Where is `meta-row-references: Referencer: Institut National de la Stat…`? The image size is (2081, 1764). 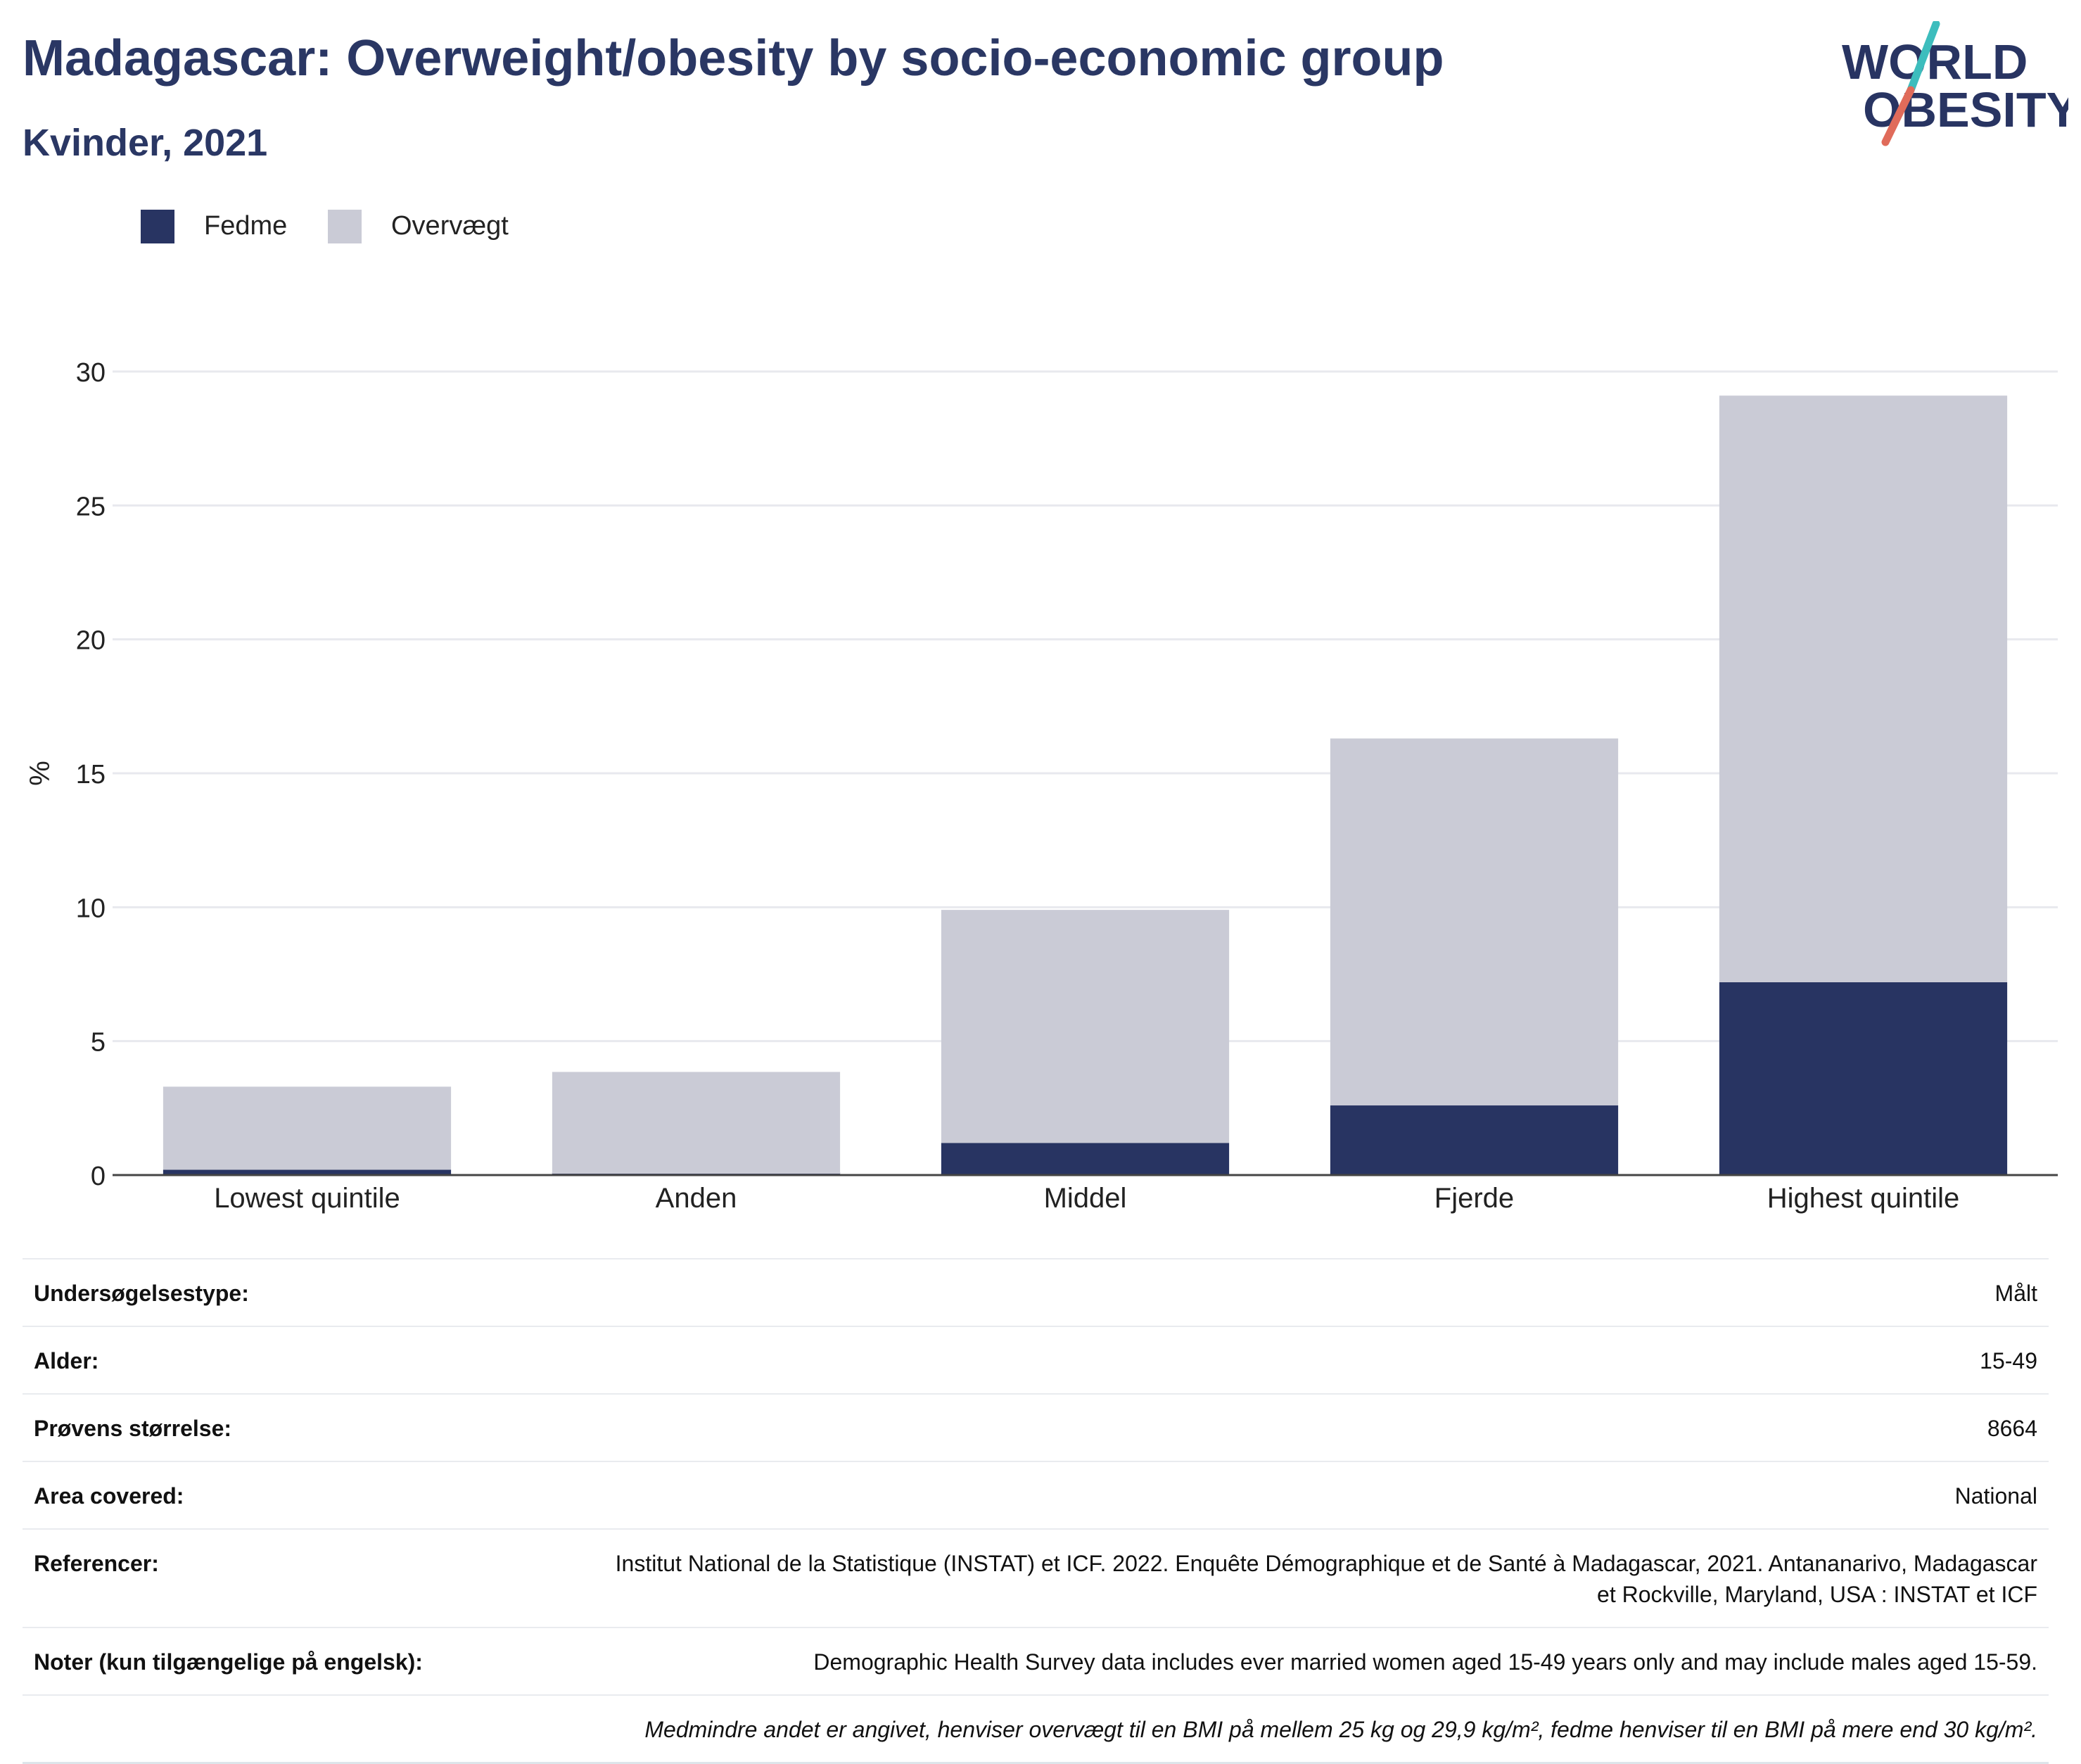 meta-row-references: Referencer: Institut National de la Stat… is located at coordinates (1036, 1577).